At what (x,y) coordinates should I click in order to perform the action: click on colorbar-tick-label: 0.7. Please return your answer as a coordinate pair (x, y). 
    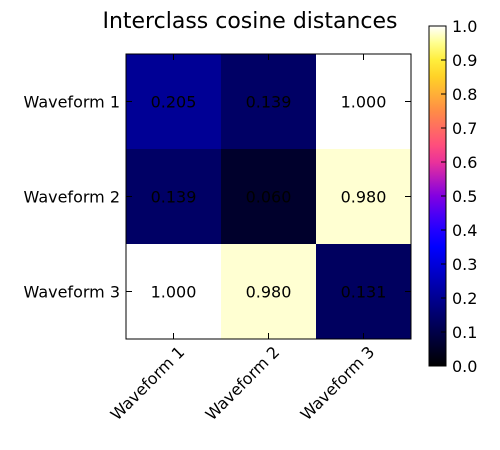
    Looking at the image, I should click on (464, 128).